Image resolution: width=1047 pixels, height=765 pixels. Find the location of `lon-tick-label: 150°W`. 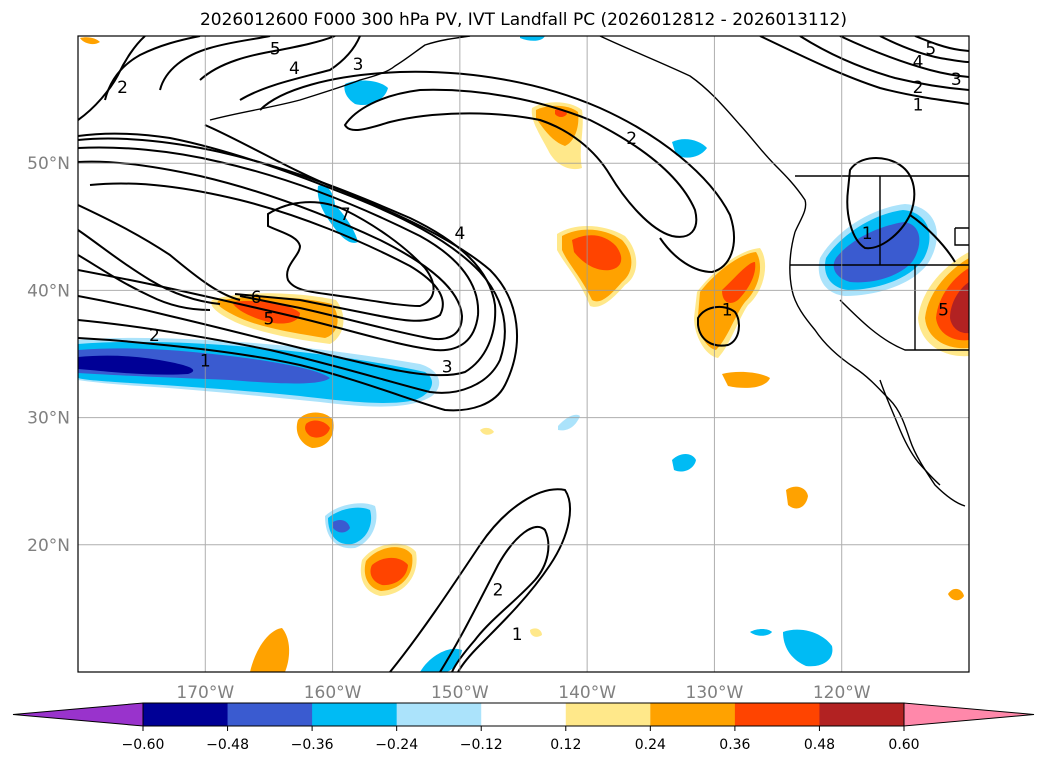

lon-tick-label: 150°W is located at coordinates (460, 693).